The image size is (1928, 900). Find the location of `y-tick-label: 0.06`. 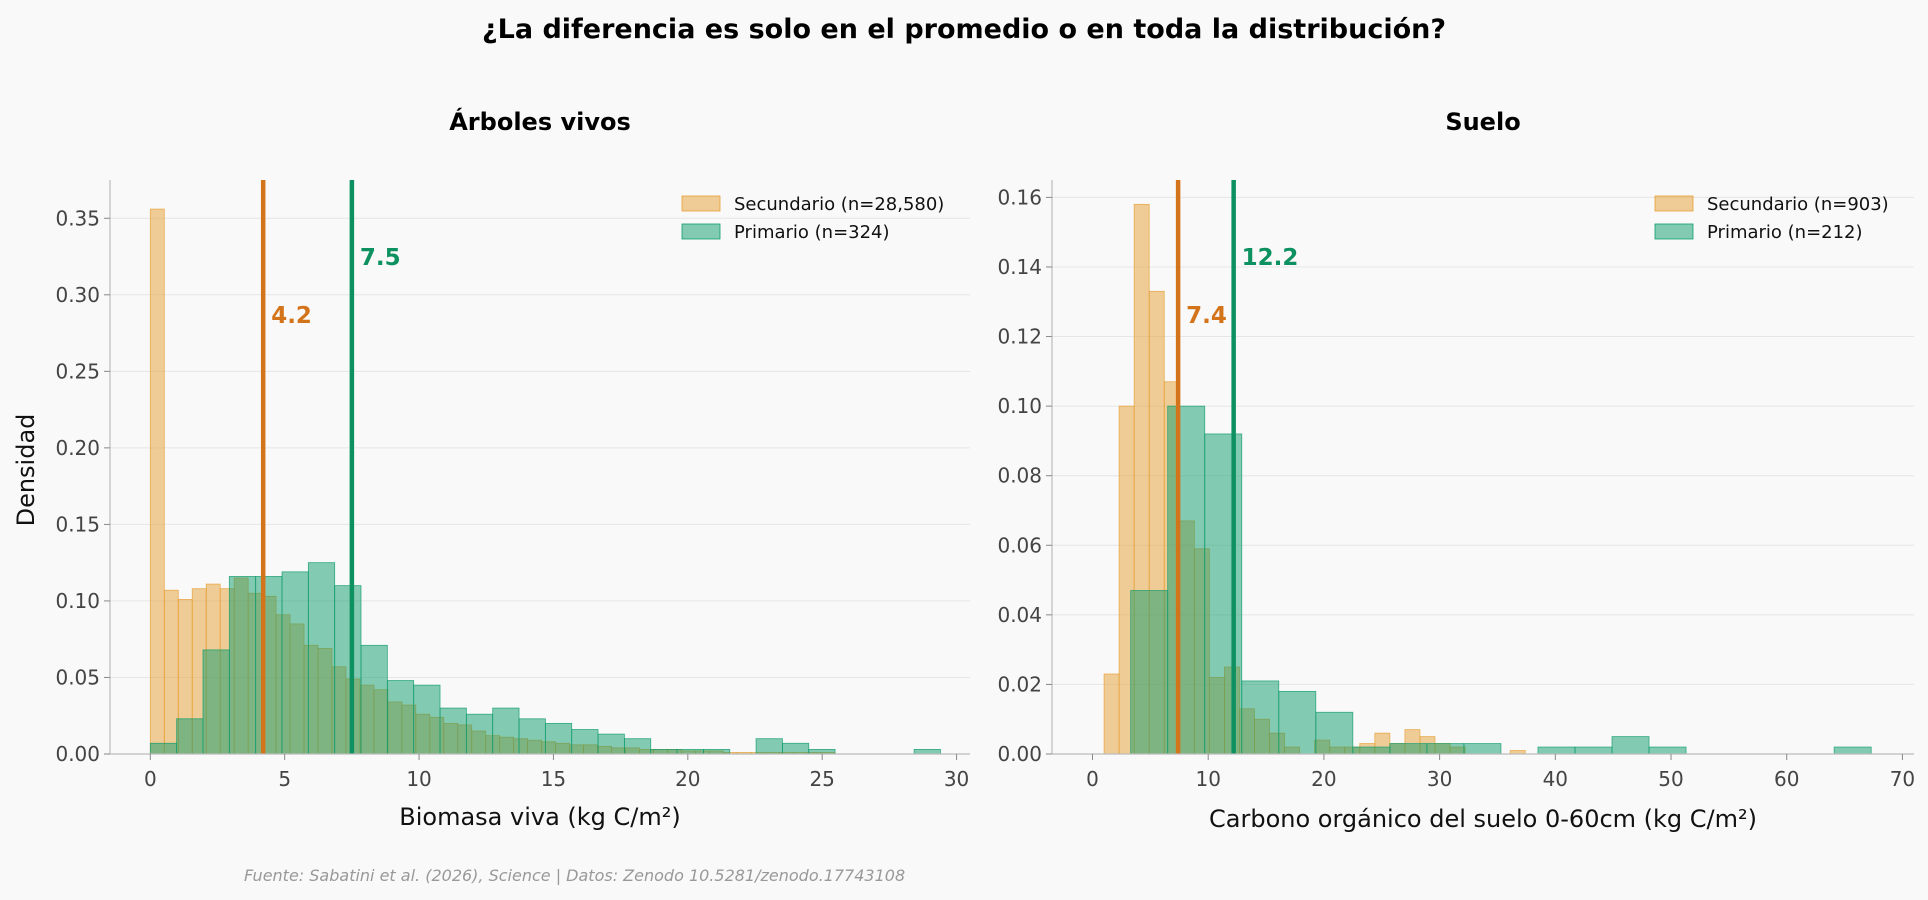

y-tick-label: 0.06 is located at coordinates (1019, 545).